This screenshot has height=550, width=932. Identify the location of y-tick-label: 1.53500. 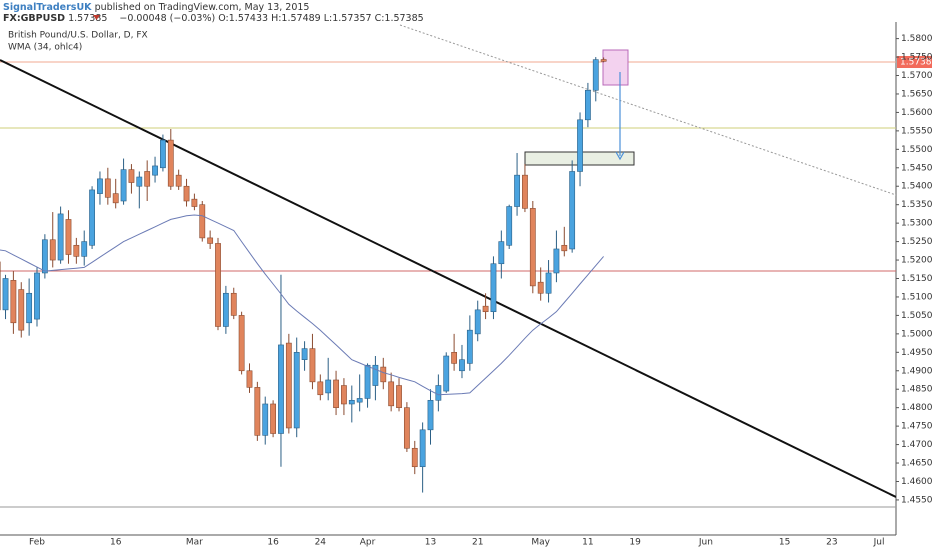
(916, 205).